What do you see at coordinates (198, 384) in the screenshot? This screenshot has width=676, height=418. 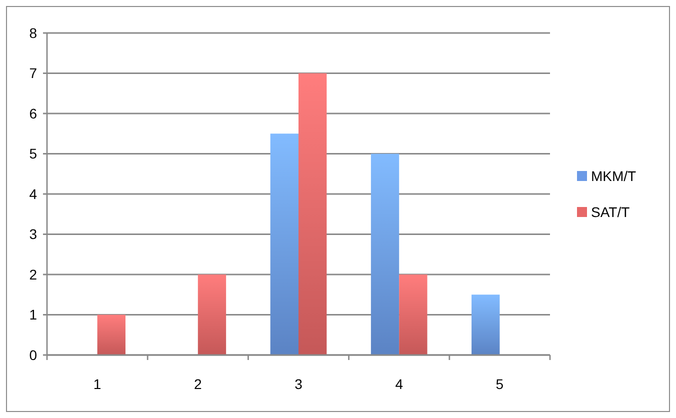 I see `x-tick-label: 2` at bounding box center [198, 384].